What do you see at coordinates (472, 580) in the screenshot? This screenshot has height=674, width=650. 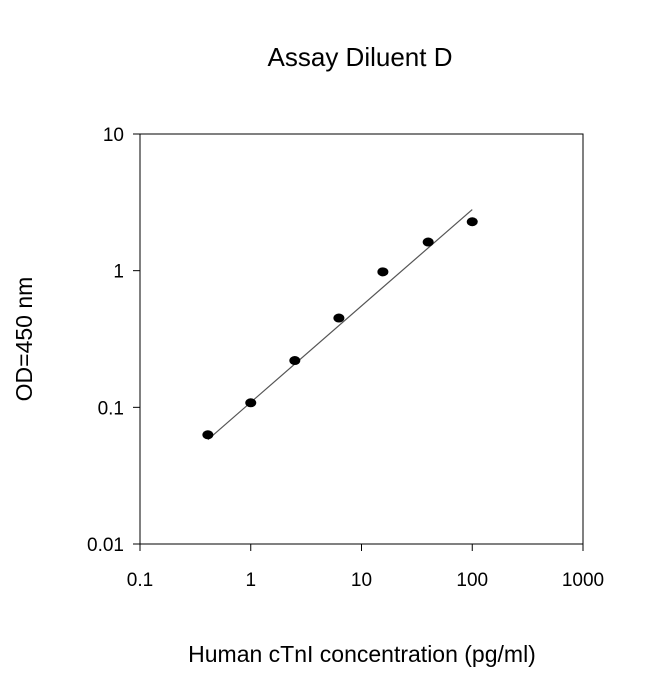 I see `x-tick-label: 100` at bounding box center [472, 580].